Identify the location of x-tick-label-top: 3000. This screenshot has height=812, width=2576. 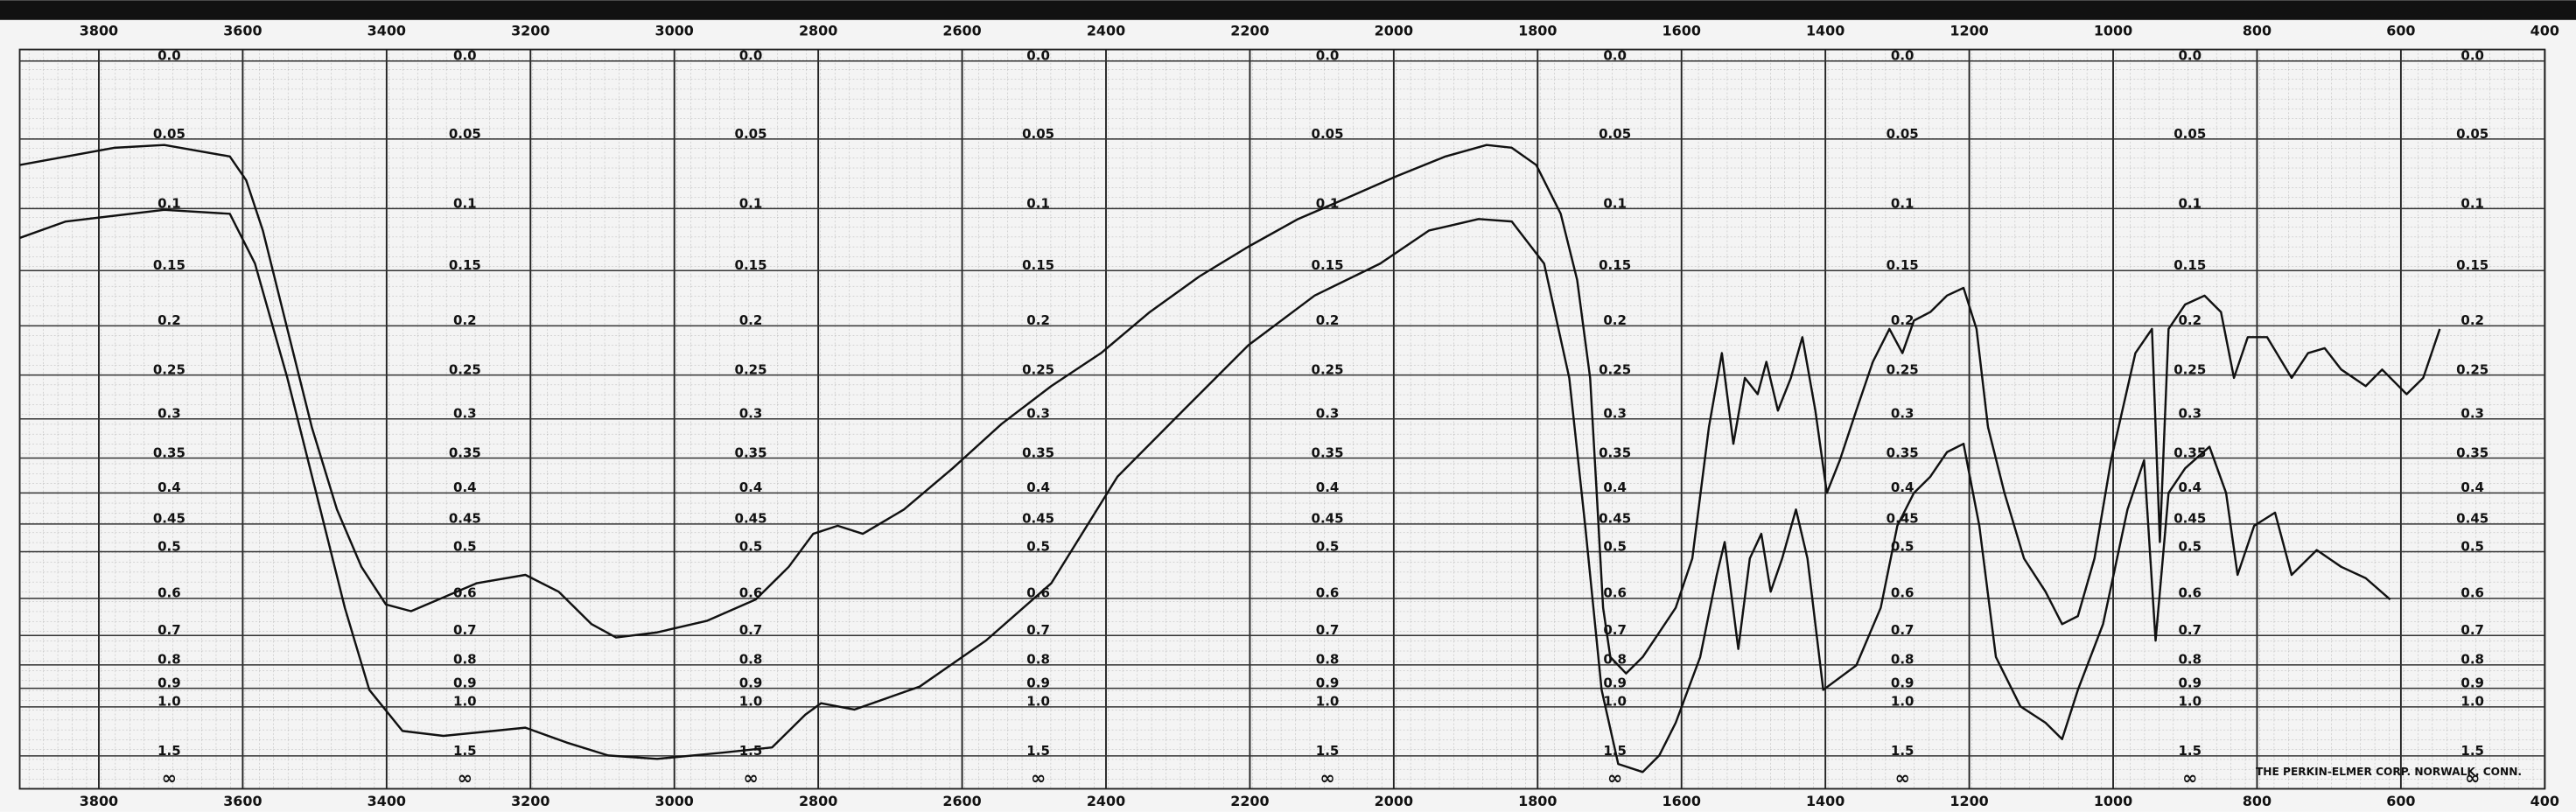
(674, 30).